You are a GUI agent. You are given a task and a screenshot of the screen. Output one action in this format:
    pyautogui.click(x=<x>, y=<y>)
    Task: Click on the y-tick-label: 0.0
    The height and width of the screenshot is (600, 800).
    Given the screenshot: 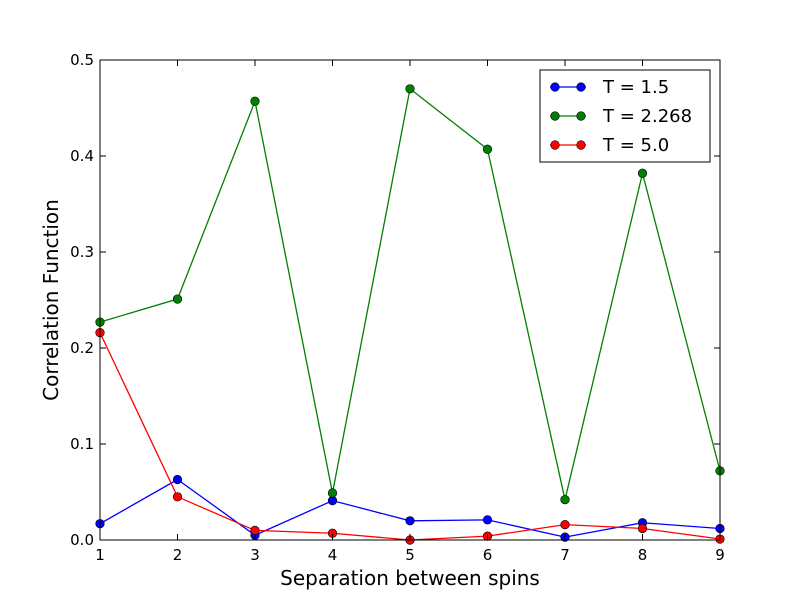 What is the action you would take?
    pyautogui.click(x=82, y=540)
    